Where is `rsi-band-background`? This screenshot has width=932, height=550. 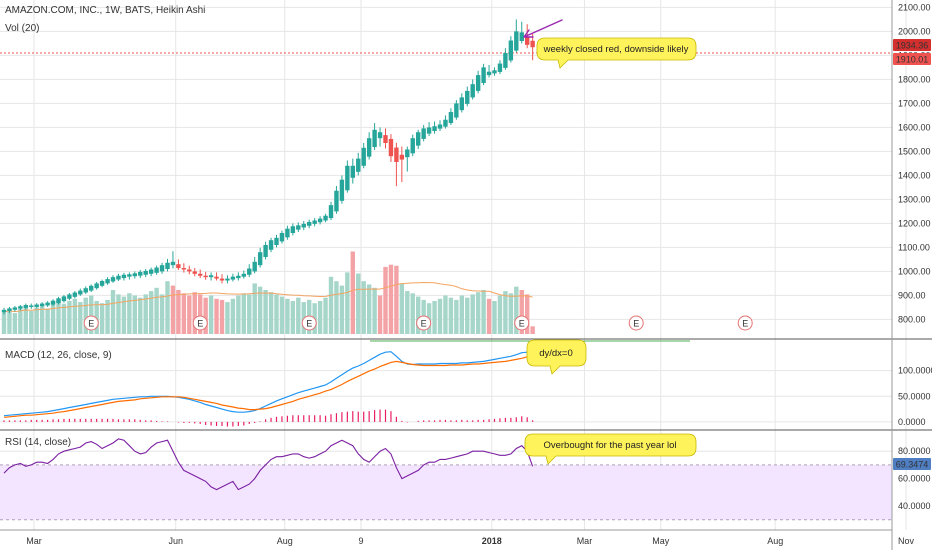 rsi-band-background is located at coordinates (446, 492).